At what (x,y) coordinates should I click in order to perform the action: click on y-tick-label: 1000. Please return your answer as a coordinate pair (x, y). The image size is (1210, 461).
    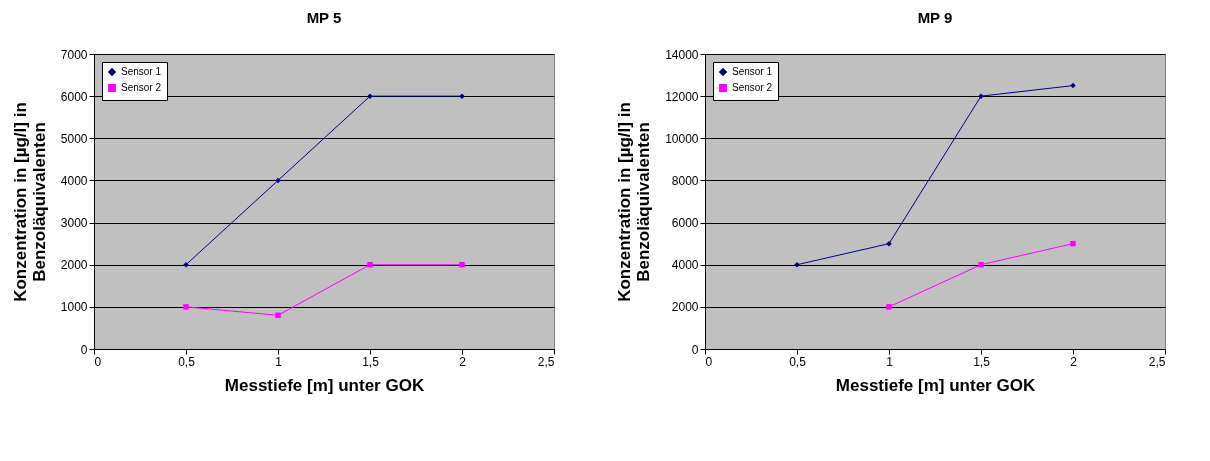
    Looking at the image, I should click on (74, 307).